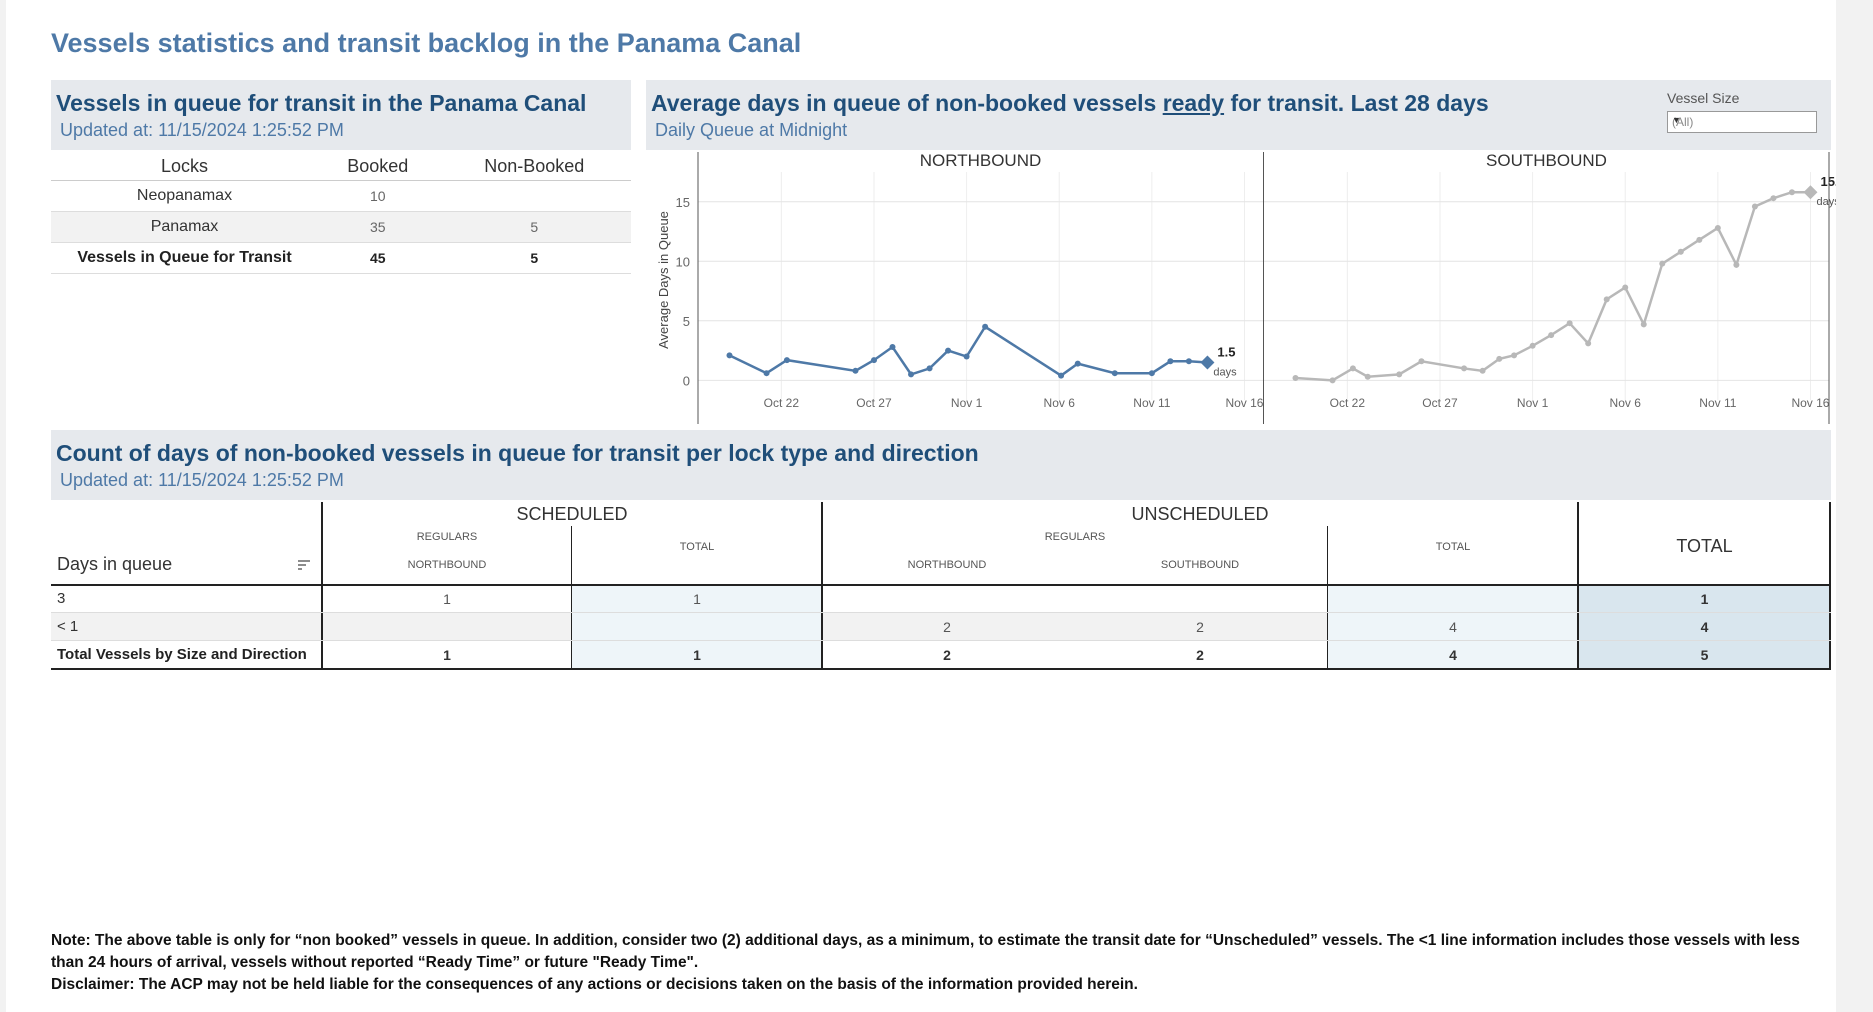 The height and width of the screenshot is (1012, 1873). Describe the element at coordinates (447, 565) in the screenshot. I see `scheduled-northbound-header: NORTHBOUND` at that location.